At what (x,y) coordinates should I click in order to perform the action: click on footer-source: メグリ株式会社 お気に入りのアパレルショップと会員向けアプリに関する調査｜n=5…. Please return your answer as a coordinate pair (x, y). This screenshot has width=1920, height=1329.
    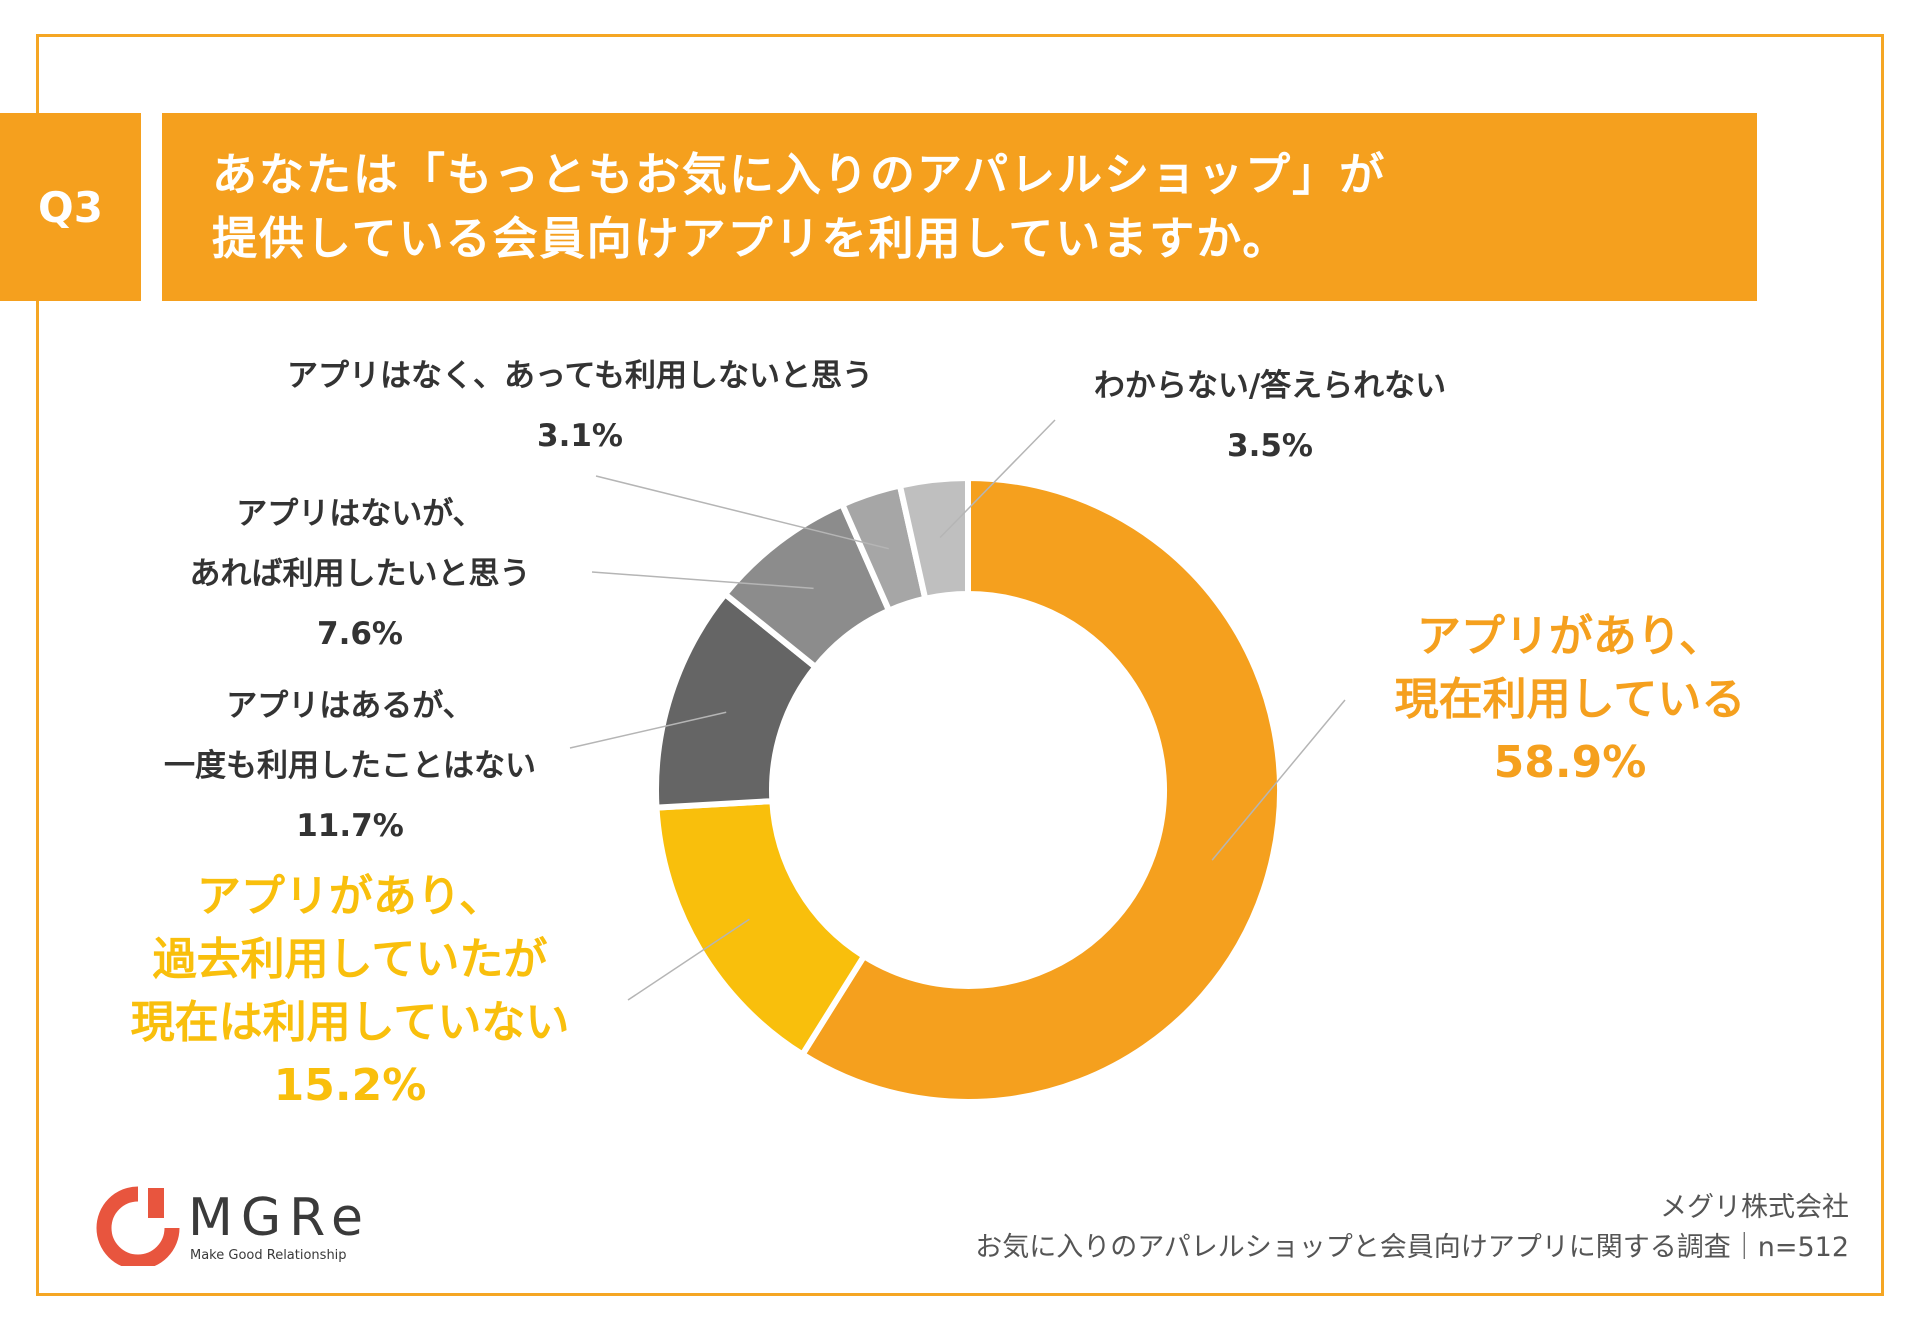
    Looking at the image, I should click on (1412, 1228).